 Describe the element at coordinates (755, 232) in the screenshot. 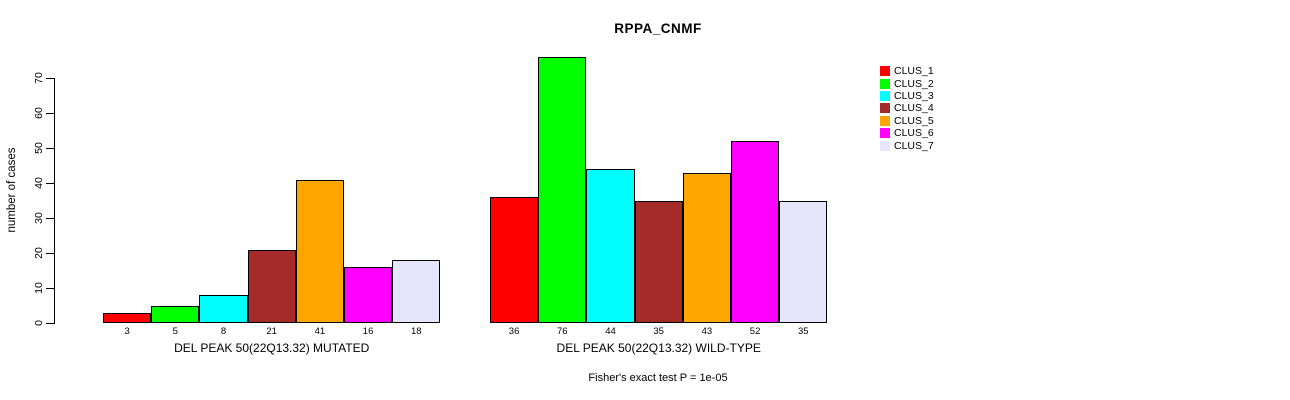

I see `bar-clus-6-group2` at that location.